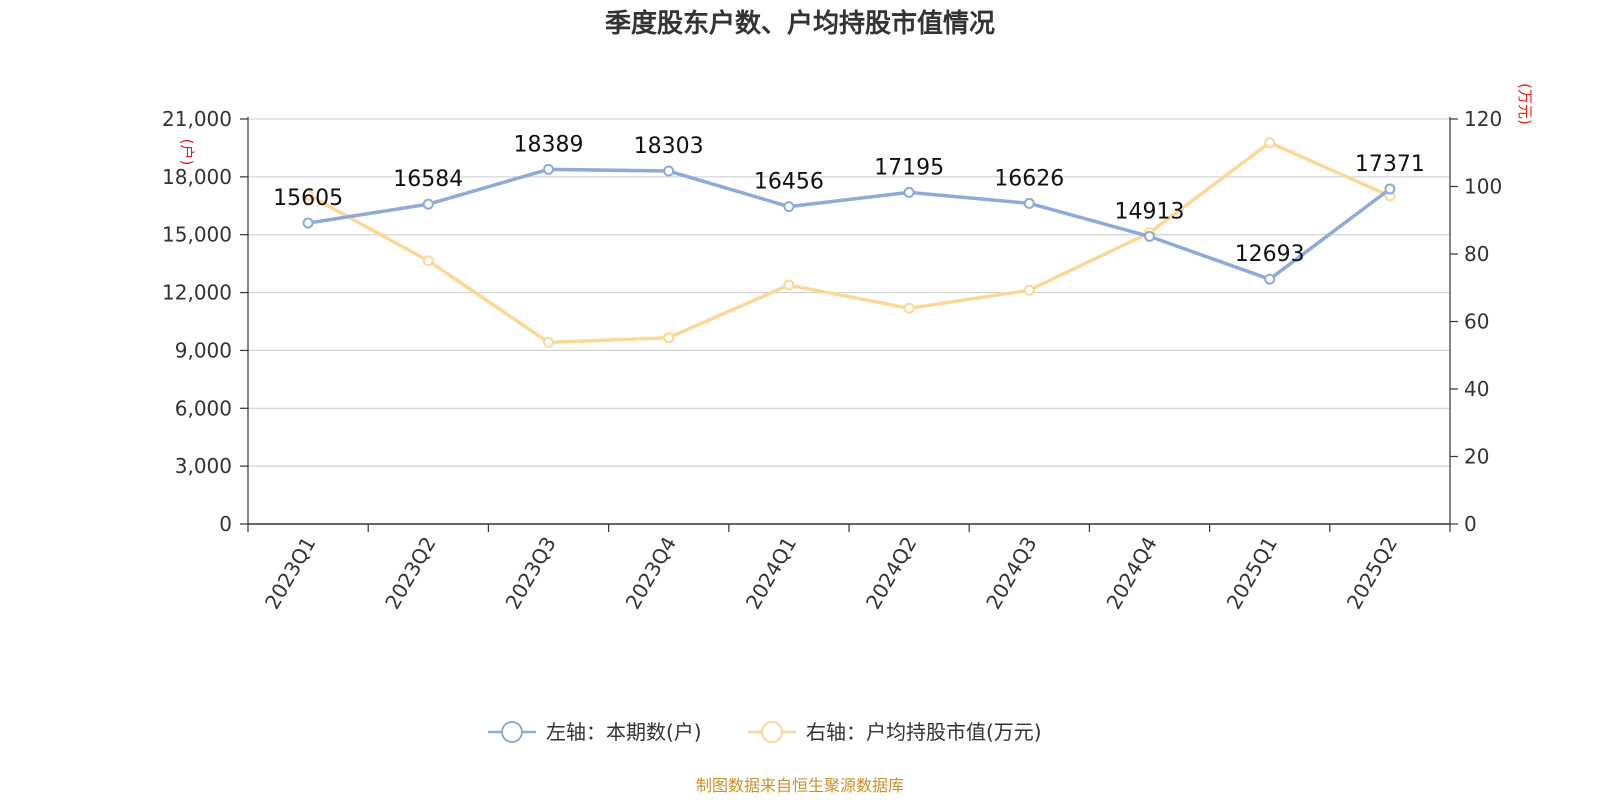  What do you see at coordinates (800, 23) in the screenshot?
I see `chart-title: 季度股东户数、户均持股市值情况` at bounding box center [800, 23].